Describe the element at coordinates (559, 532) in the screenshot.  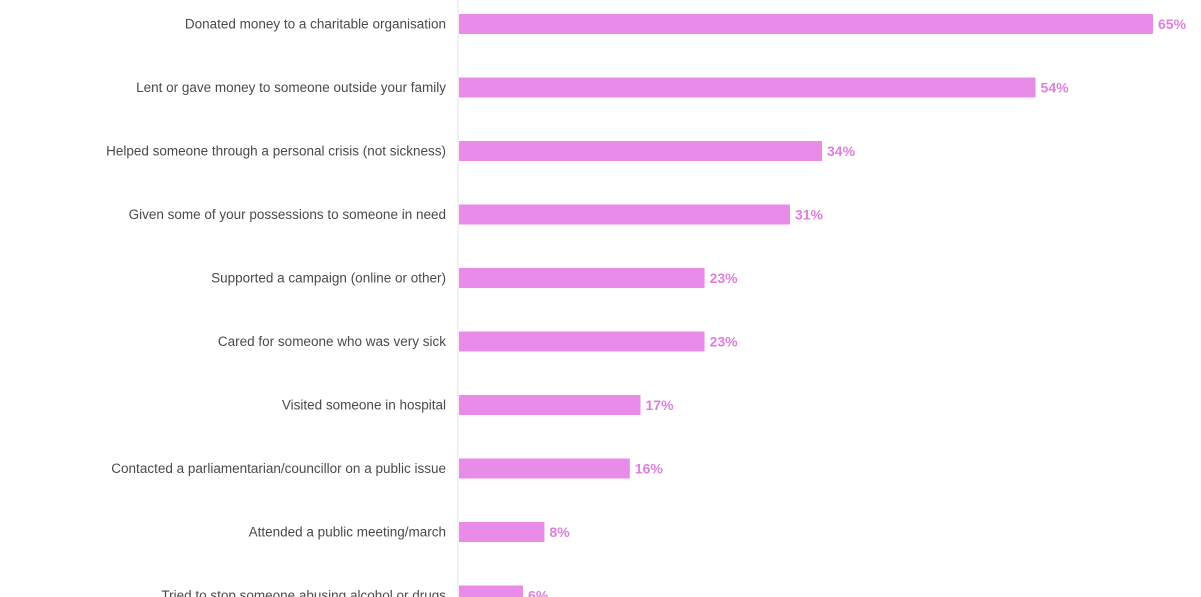
I see `value-label: 8%` at that location.